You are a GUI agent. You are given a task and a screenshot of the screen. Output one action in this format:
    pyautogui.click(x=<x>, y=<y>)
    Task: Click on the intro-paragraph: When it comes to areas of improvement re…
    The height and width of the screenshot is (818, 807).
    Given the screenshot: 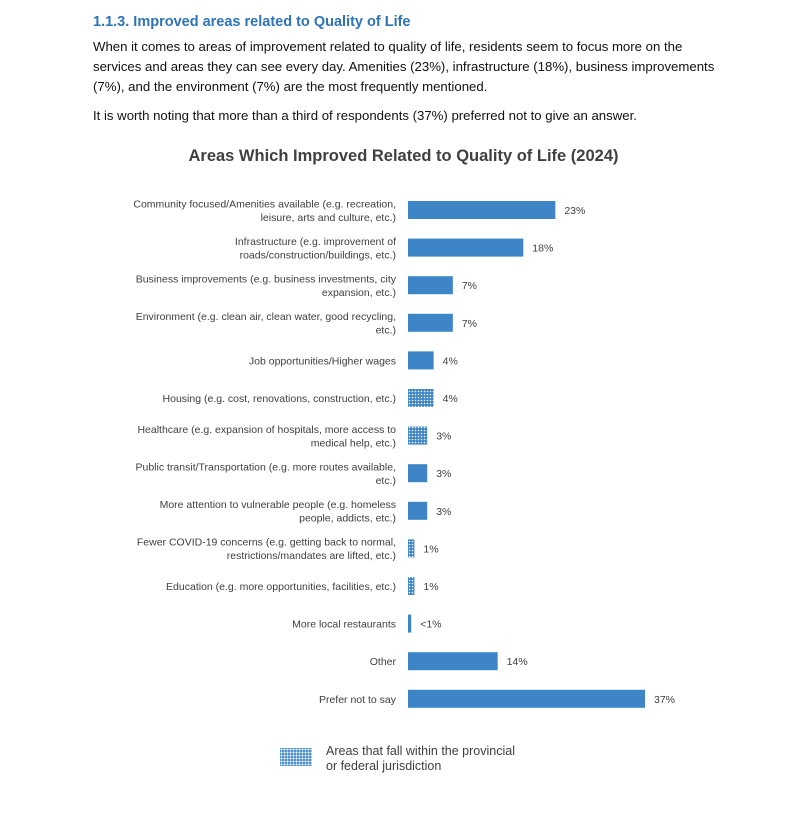 What is the action you would take?
    pyautogui.click(x=404, y=66)
    